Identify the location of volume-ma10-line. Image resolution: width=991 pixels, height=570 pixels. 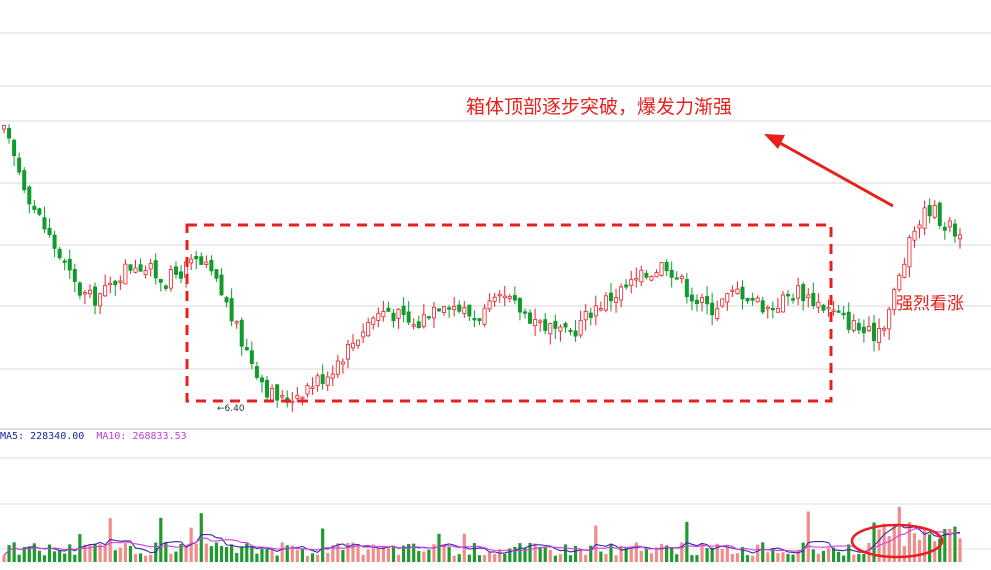
(482, 542).